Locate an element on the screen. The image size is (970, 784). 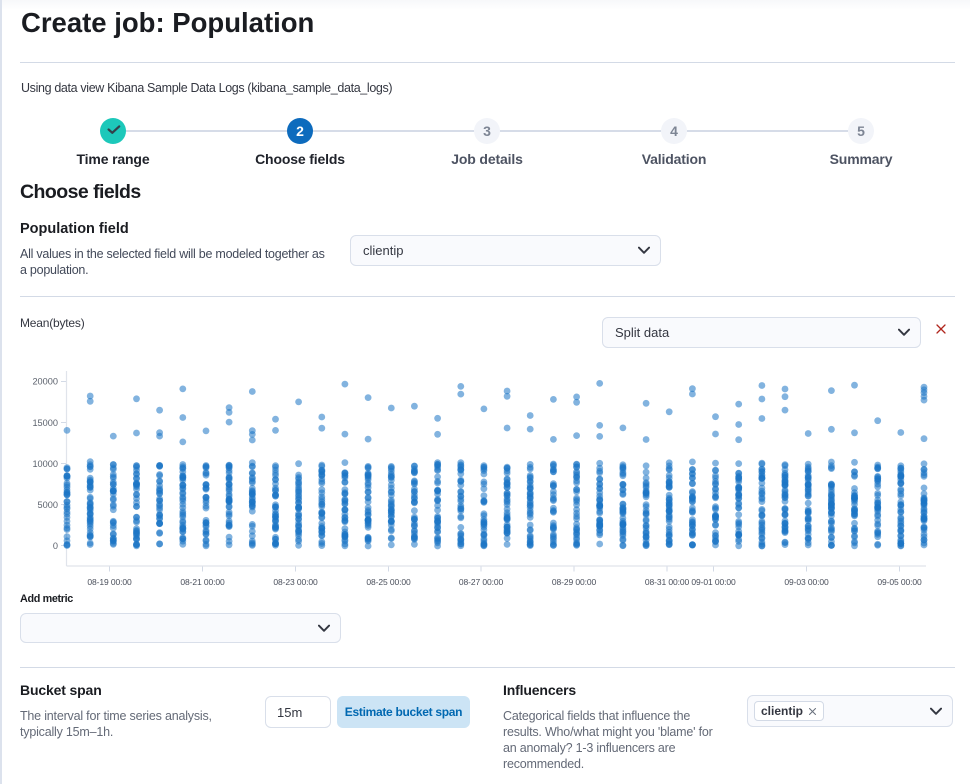
svg-text: 08-27 00:00 is located at coordinates (481, 582).